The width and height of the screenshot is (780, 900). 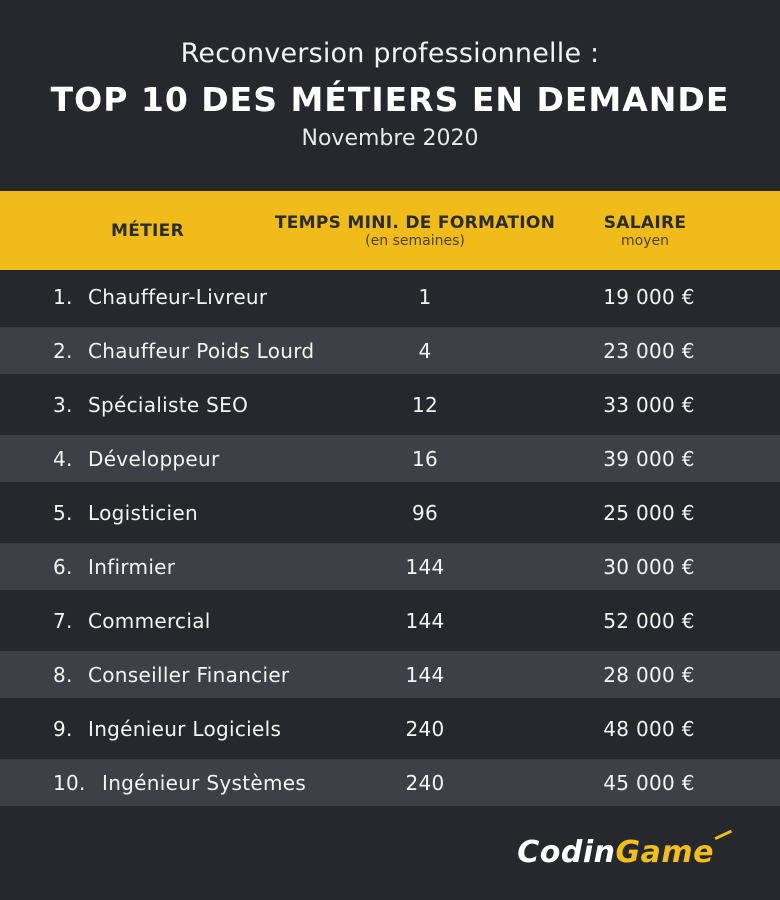 What do you see at coordinates (425, 297) in the screenshot?
I see `row-weeks: 1` at bounding box center [425, 297].